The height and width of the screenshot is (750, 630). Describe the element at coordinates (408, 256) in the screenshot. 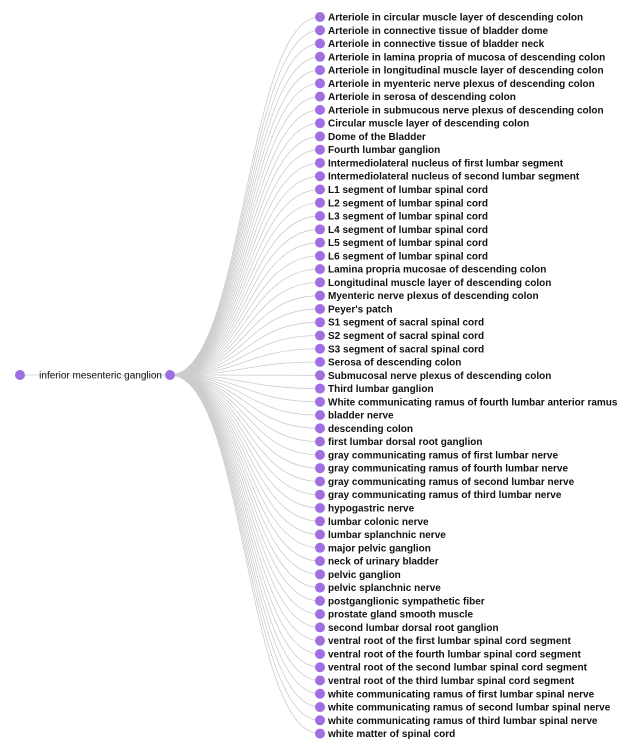

I see `child-node-label: L6 segment of lumbar spinal cord` at that location.